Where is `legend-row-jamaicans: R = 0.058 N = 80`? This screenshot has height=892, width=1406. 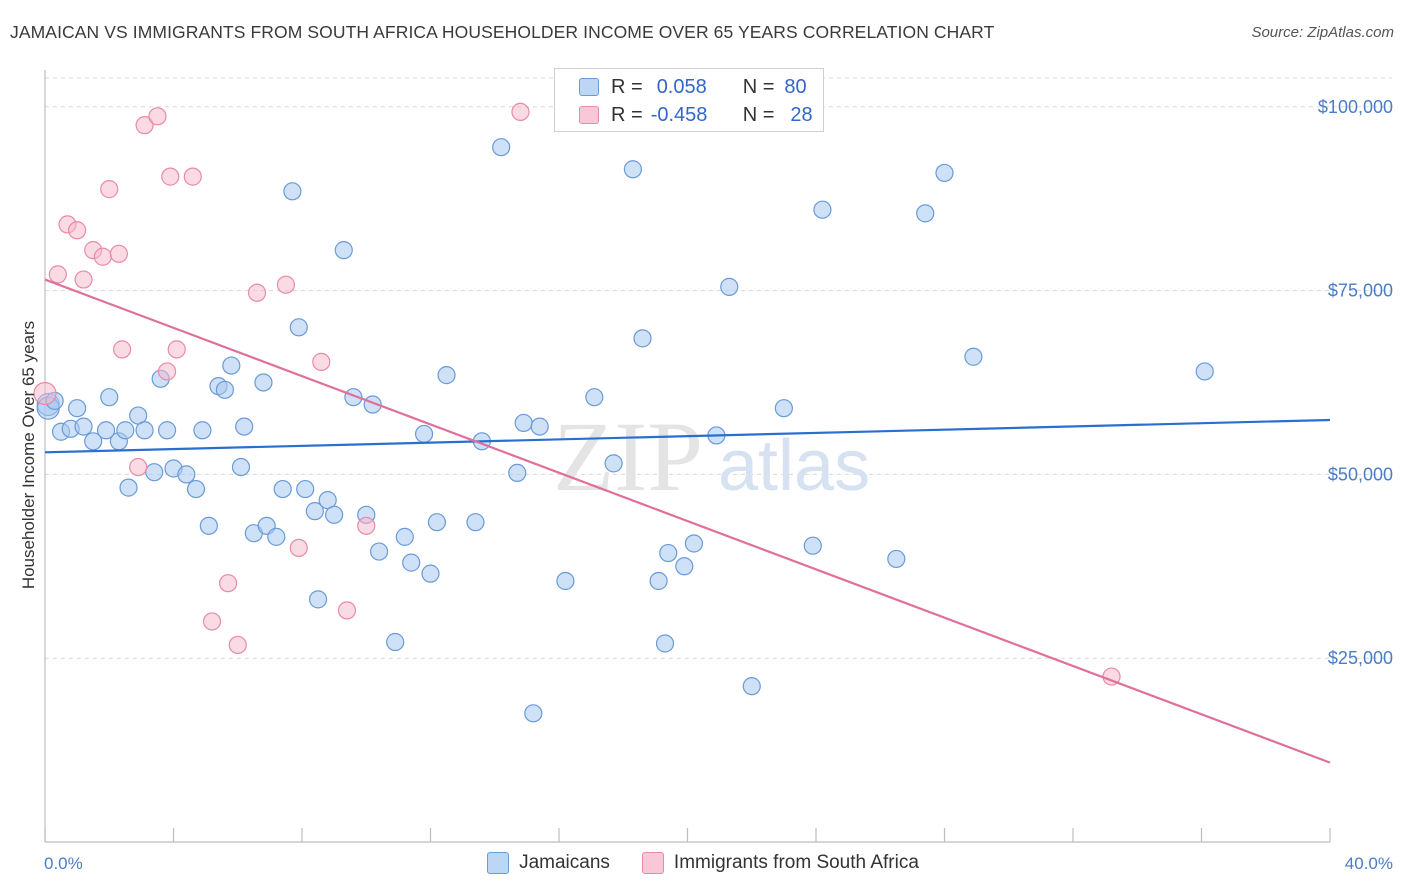 legend-row-jamaicans: R = 0.058 N = 80 is located at coordinates (681, 87).